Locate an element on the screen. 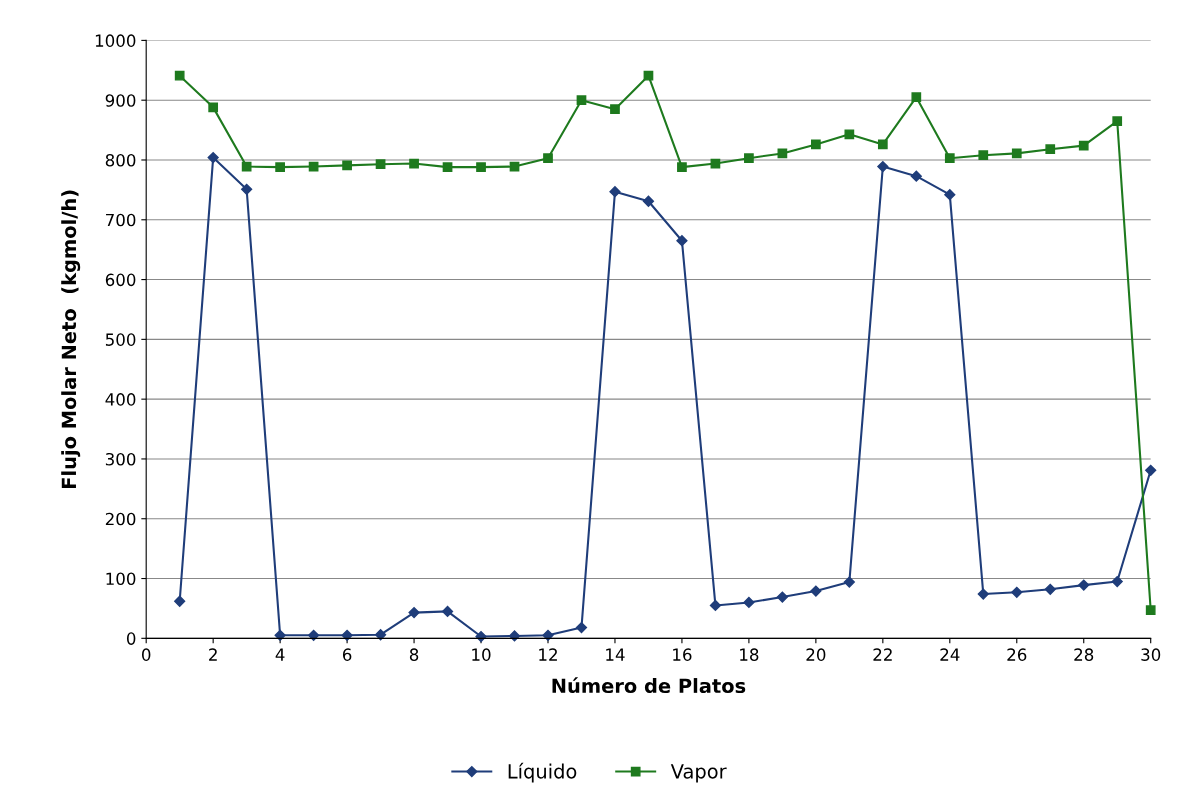 This screenshot has width=1179, height=808. x-tick-label: 2 is located at coordinates (213, 654).